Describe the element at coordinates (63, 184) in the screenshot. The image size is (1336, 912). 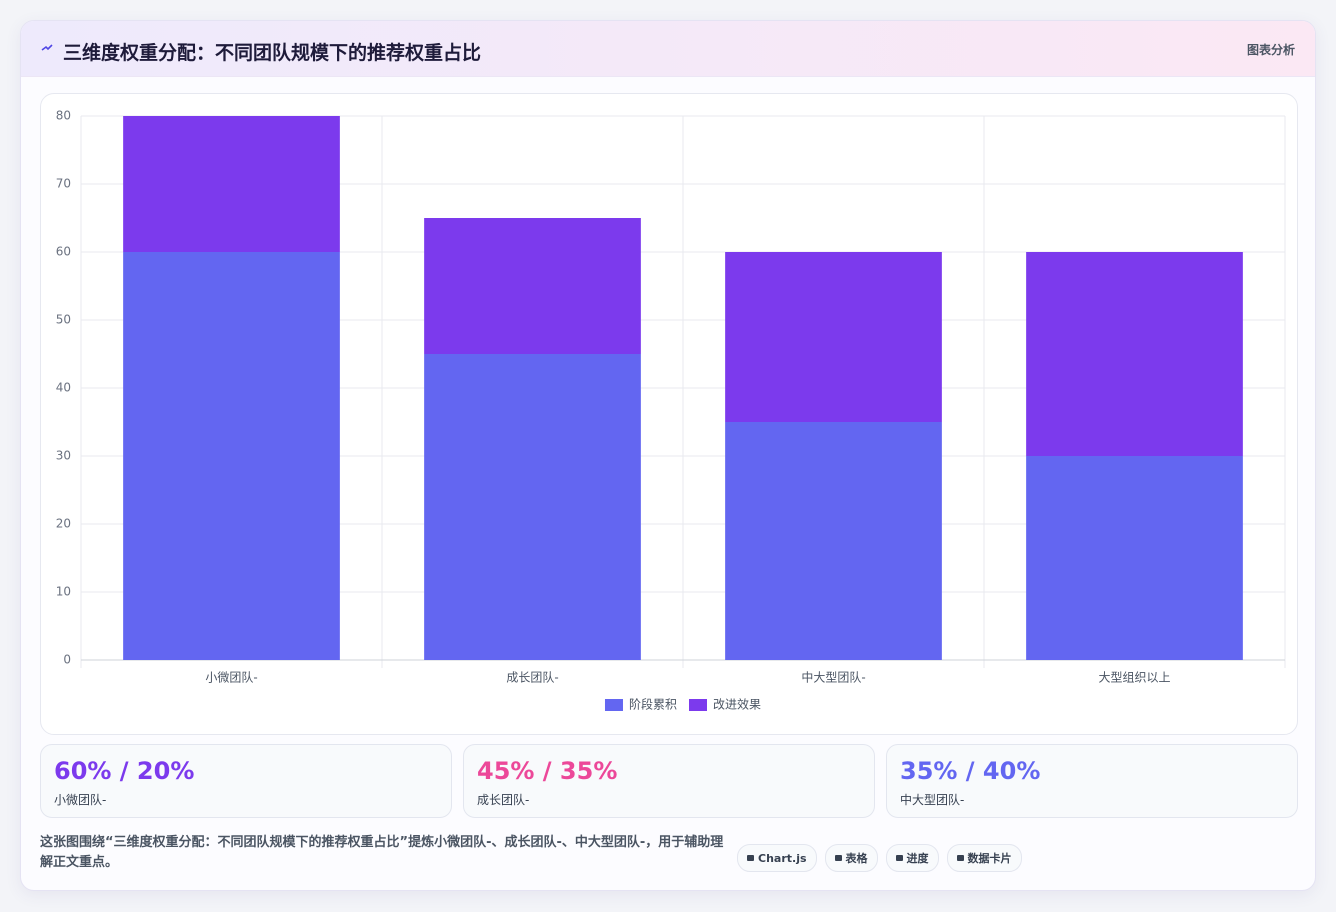
I see `y-tick-label: 70` at that location.